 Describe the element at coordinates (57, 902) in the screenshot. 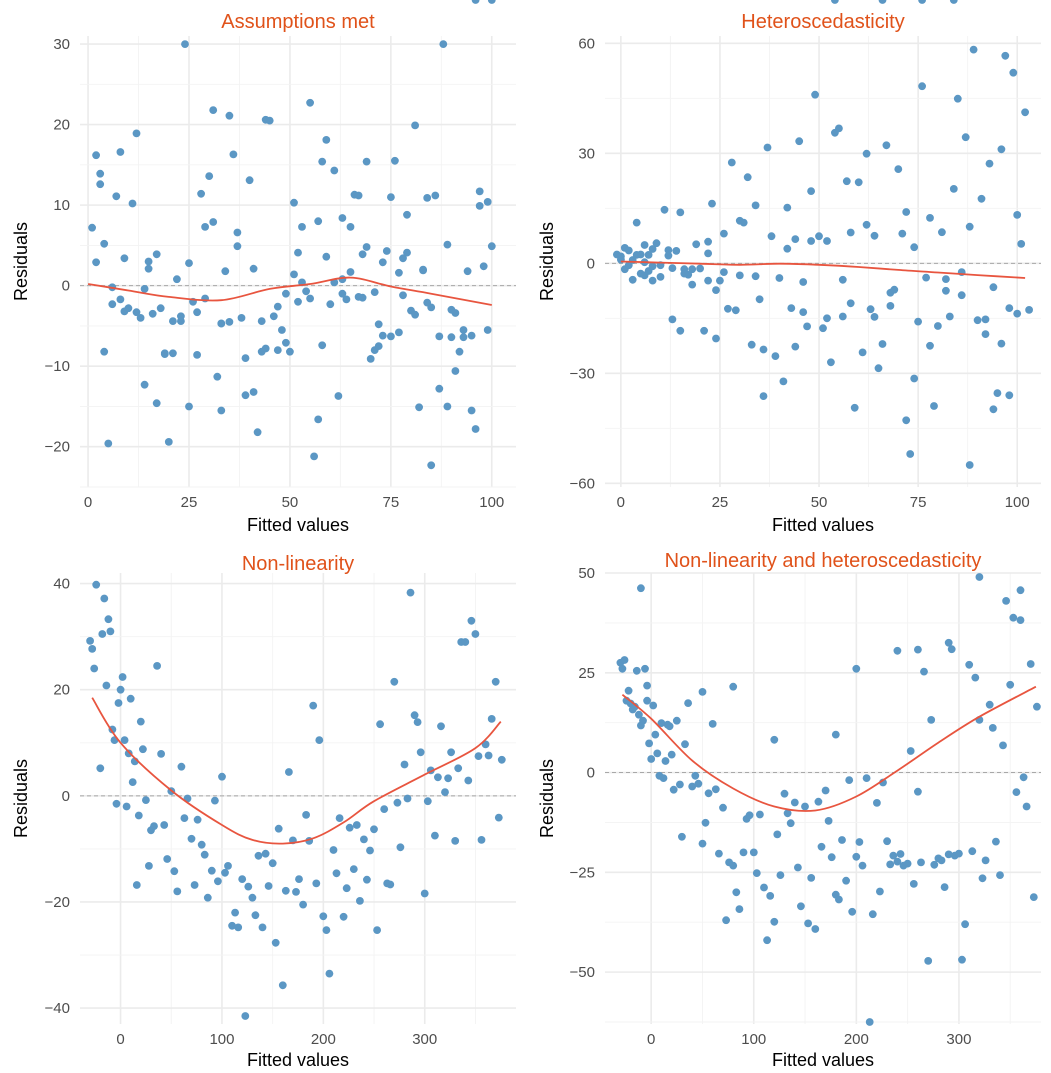

I see `y-tick-label: −20` at that location.